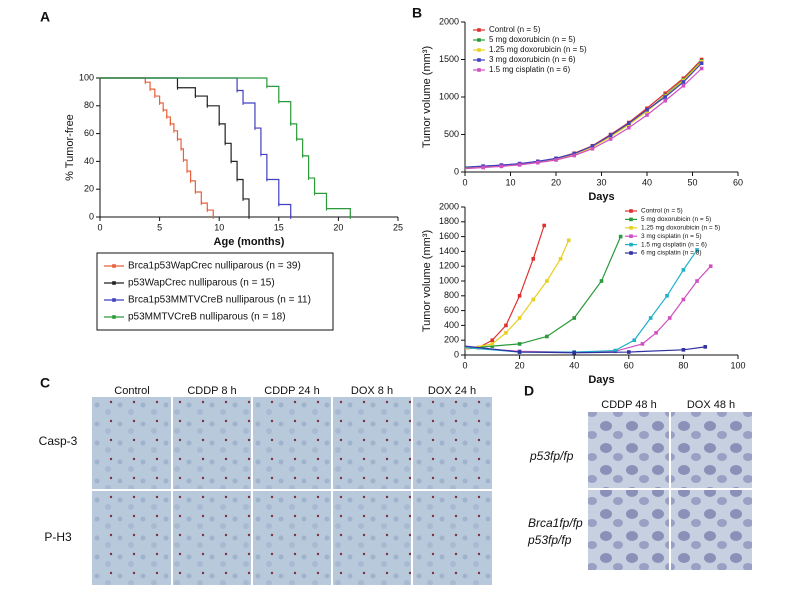  I want to click on panel-label: C, so click(45, 383).